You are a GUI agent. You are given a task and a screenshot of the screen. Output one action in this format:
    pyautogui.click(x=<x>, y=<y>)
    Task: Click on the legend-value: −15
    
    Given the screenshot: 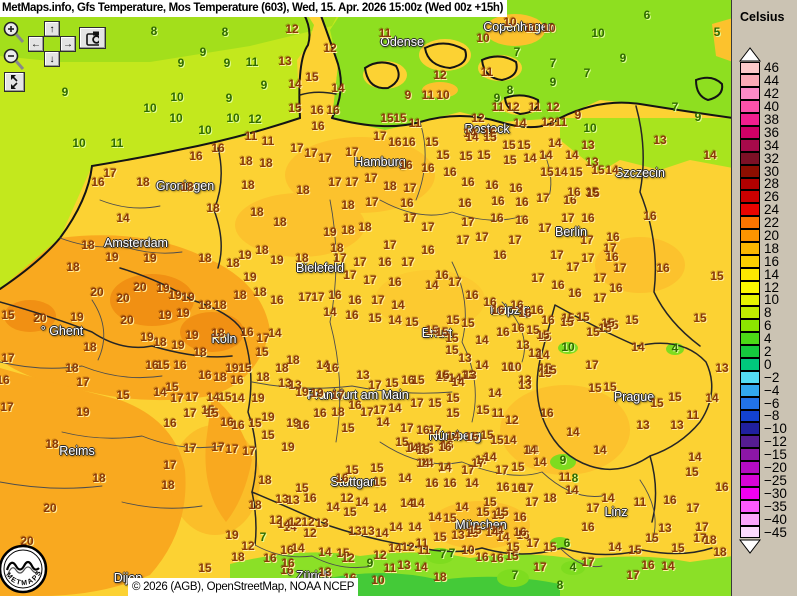 What is the action you would take?
    pyautogui.click(x=775, y=455)
    